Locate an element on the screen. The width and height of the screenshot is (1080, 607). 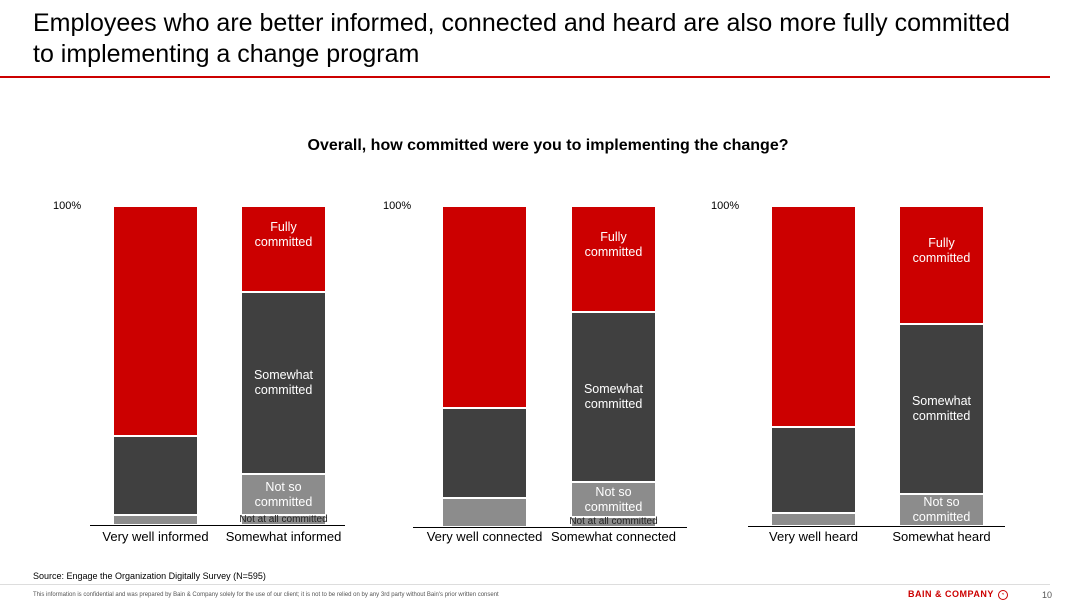
bain-logo: BAIN & COMPANY ◔ is located at coordinates (958, 594).